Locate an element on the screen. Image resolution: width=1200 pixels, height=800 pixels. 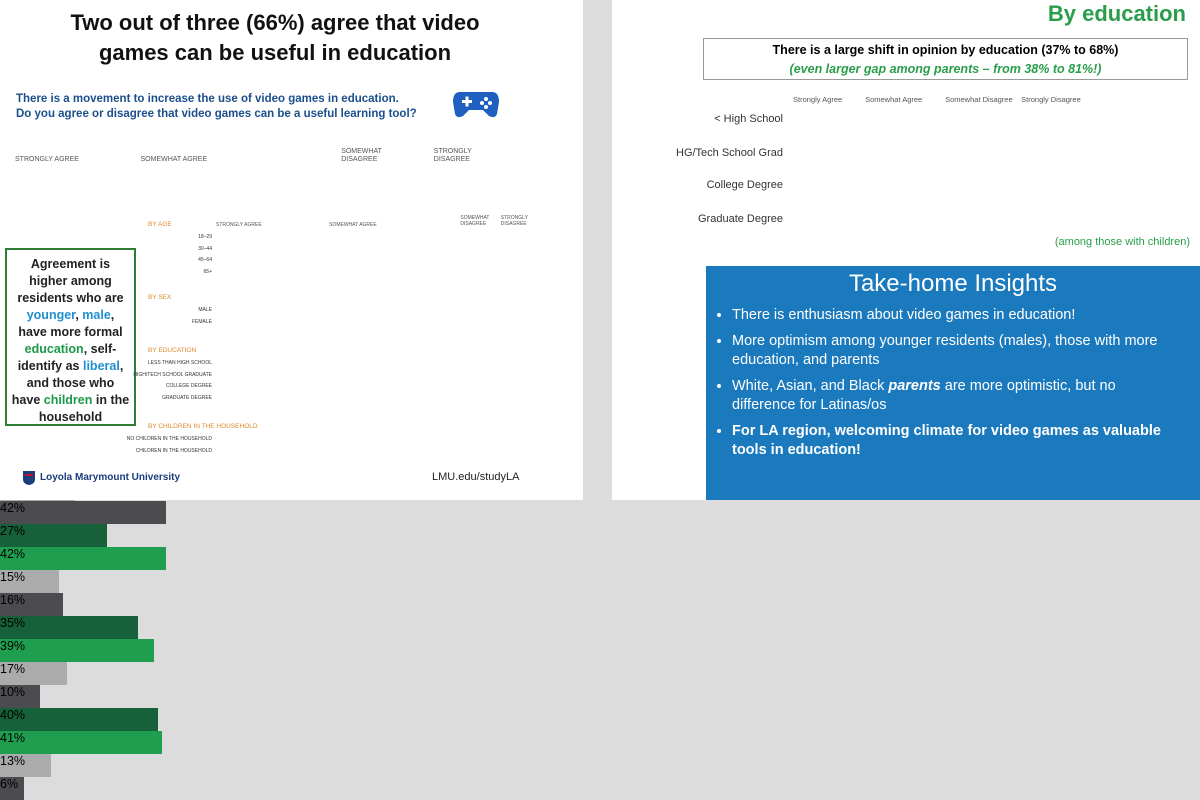
bar-segment: 39% is located at coordinates (77, 650).